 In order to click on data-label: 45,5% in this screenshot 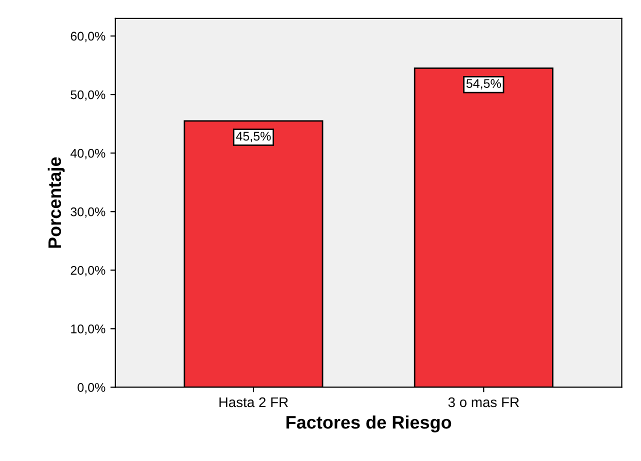, I will do `click(253, 137)`.